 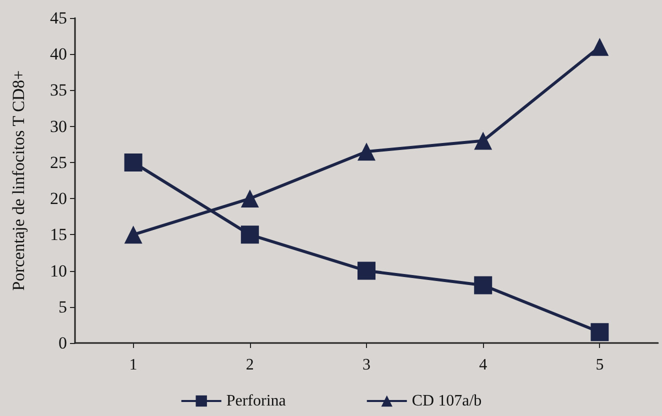 I want to click on y-tick-label: 30, so click(x=58, y=126).